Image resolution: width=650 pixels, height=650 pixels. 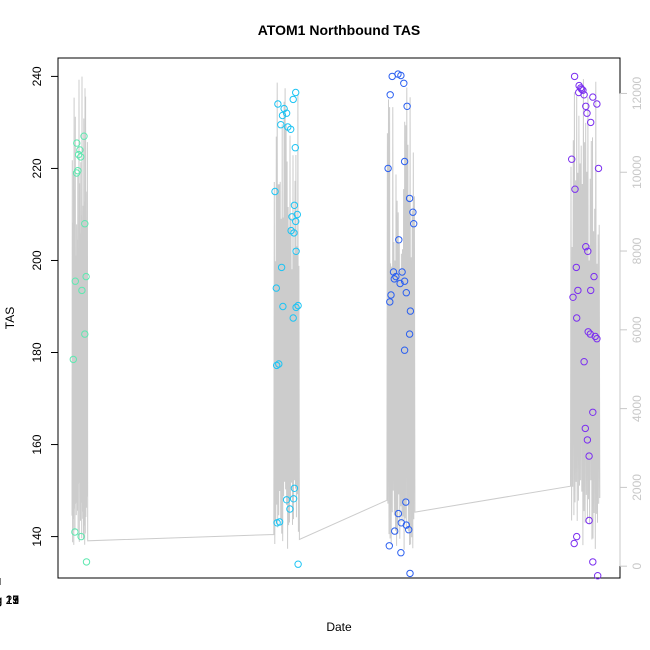 I want to click on x-axis: Aug 13Aug 15Aug 17Aug 19Aug 21, so click(x=9, y=592).